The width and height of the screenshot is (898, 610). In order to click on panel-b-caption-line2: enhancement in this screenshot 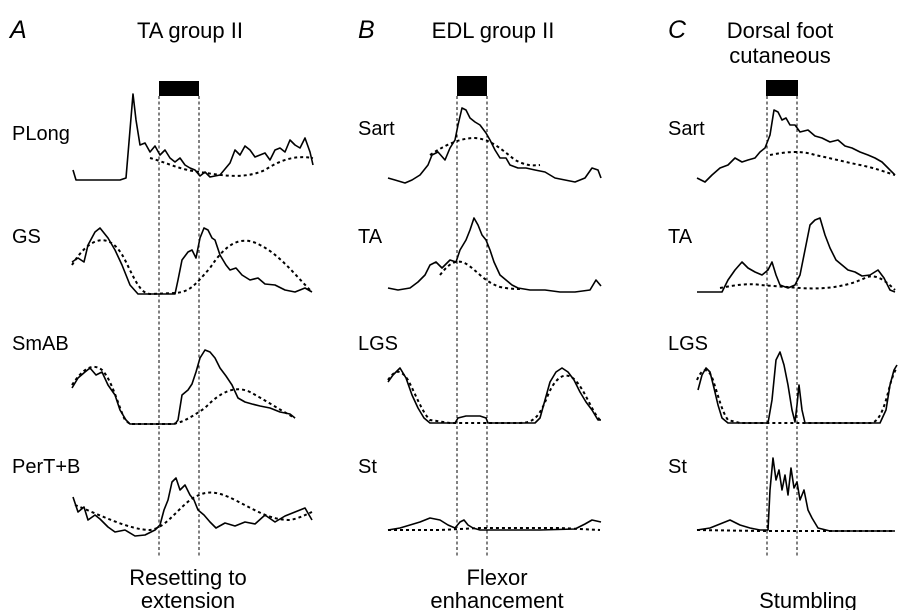, I will do `click(496, 599)`.